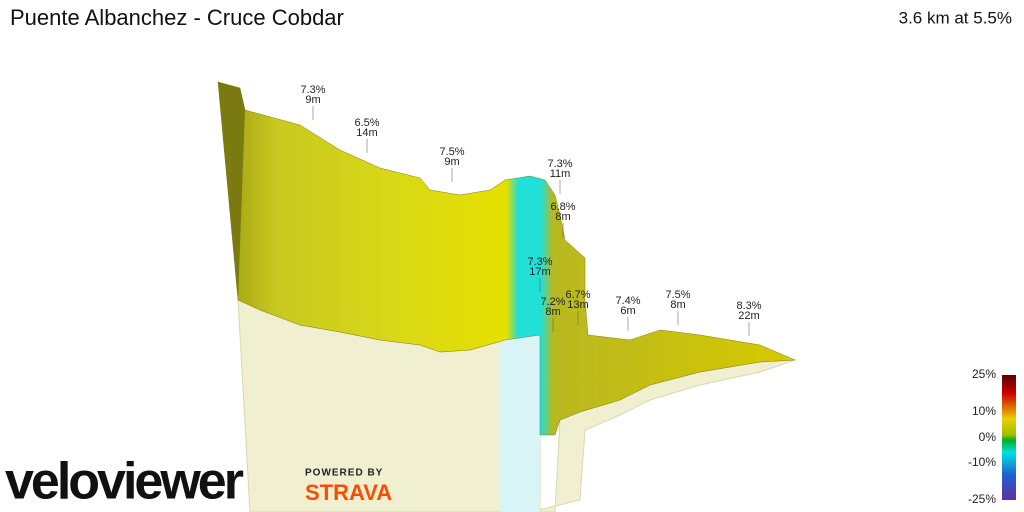  What do you see at coordinates (984, 411) in the screenshot?
I see `legend-label: 10%` at bounding box center [984, 411].